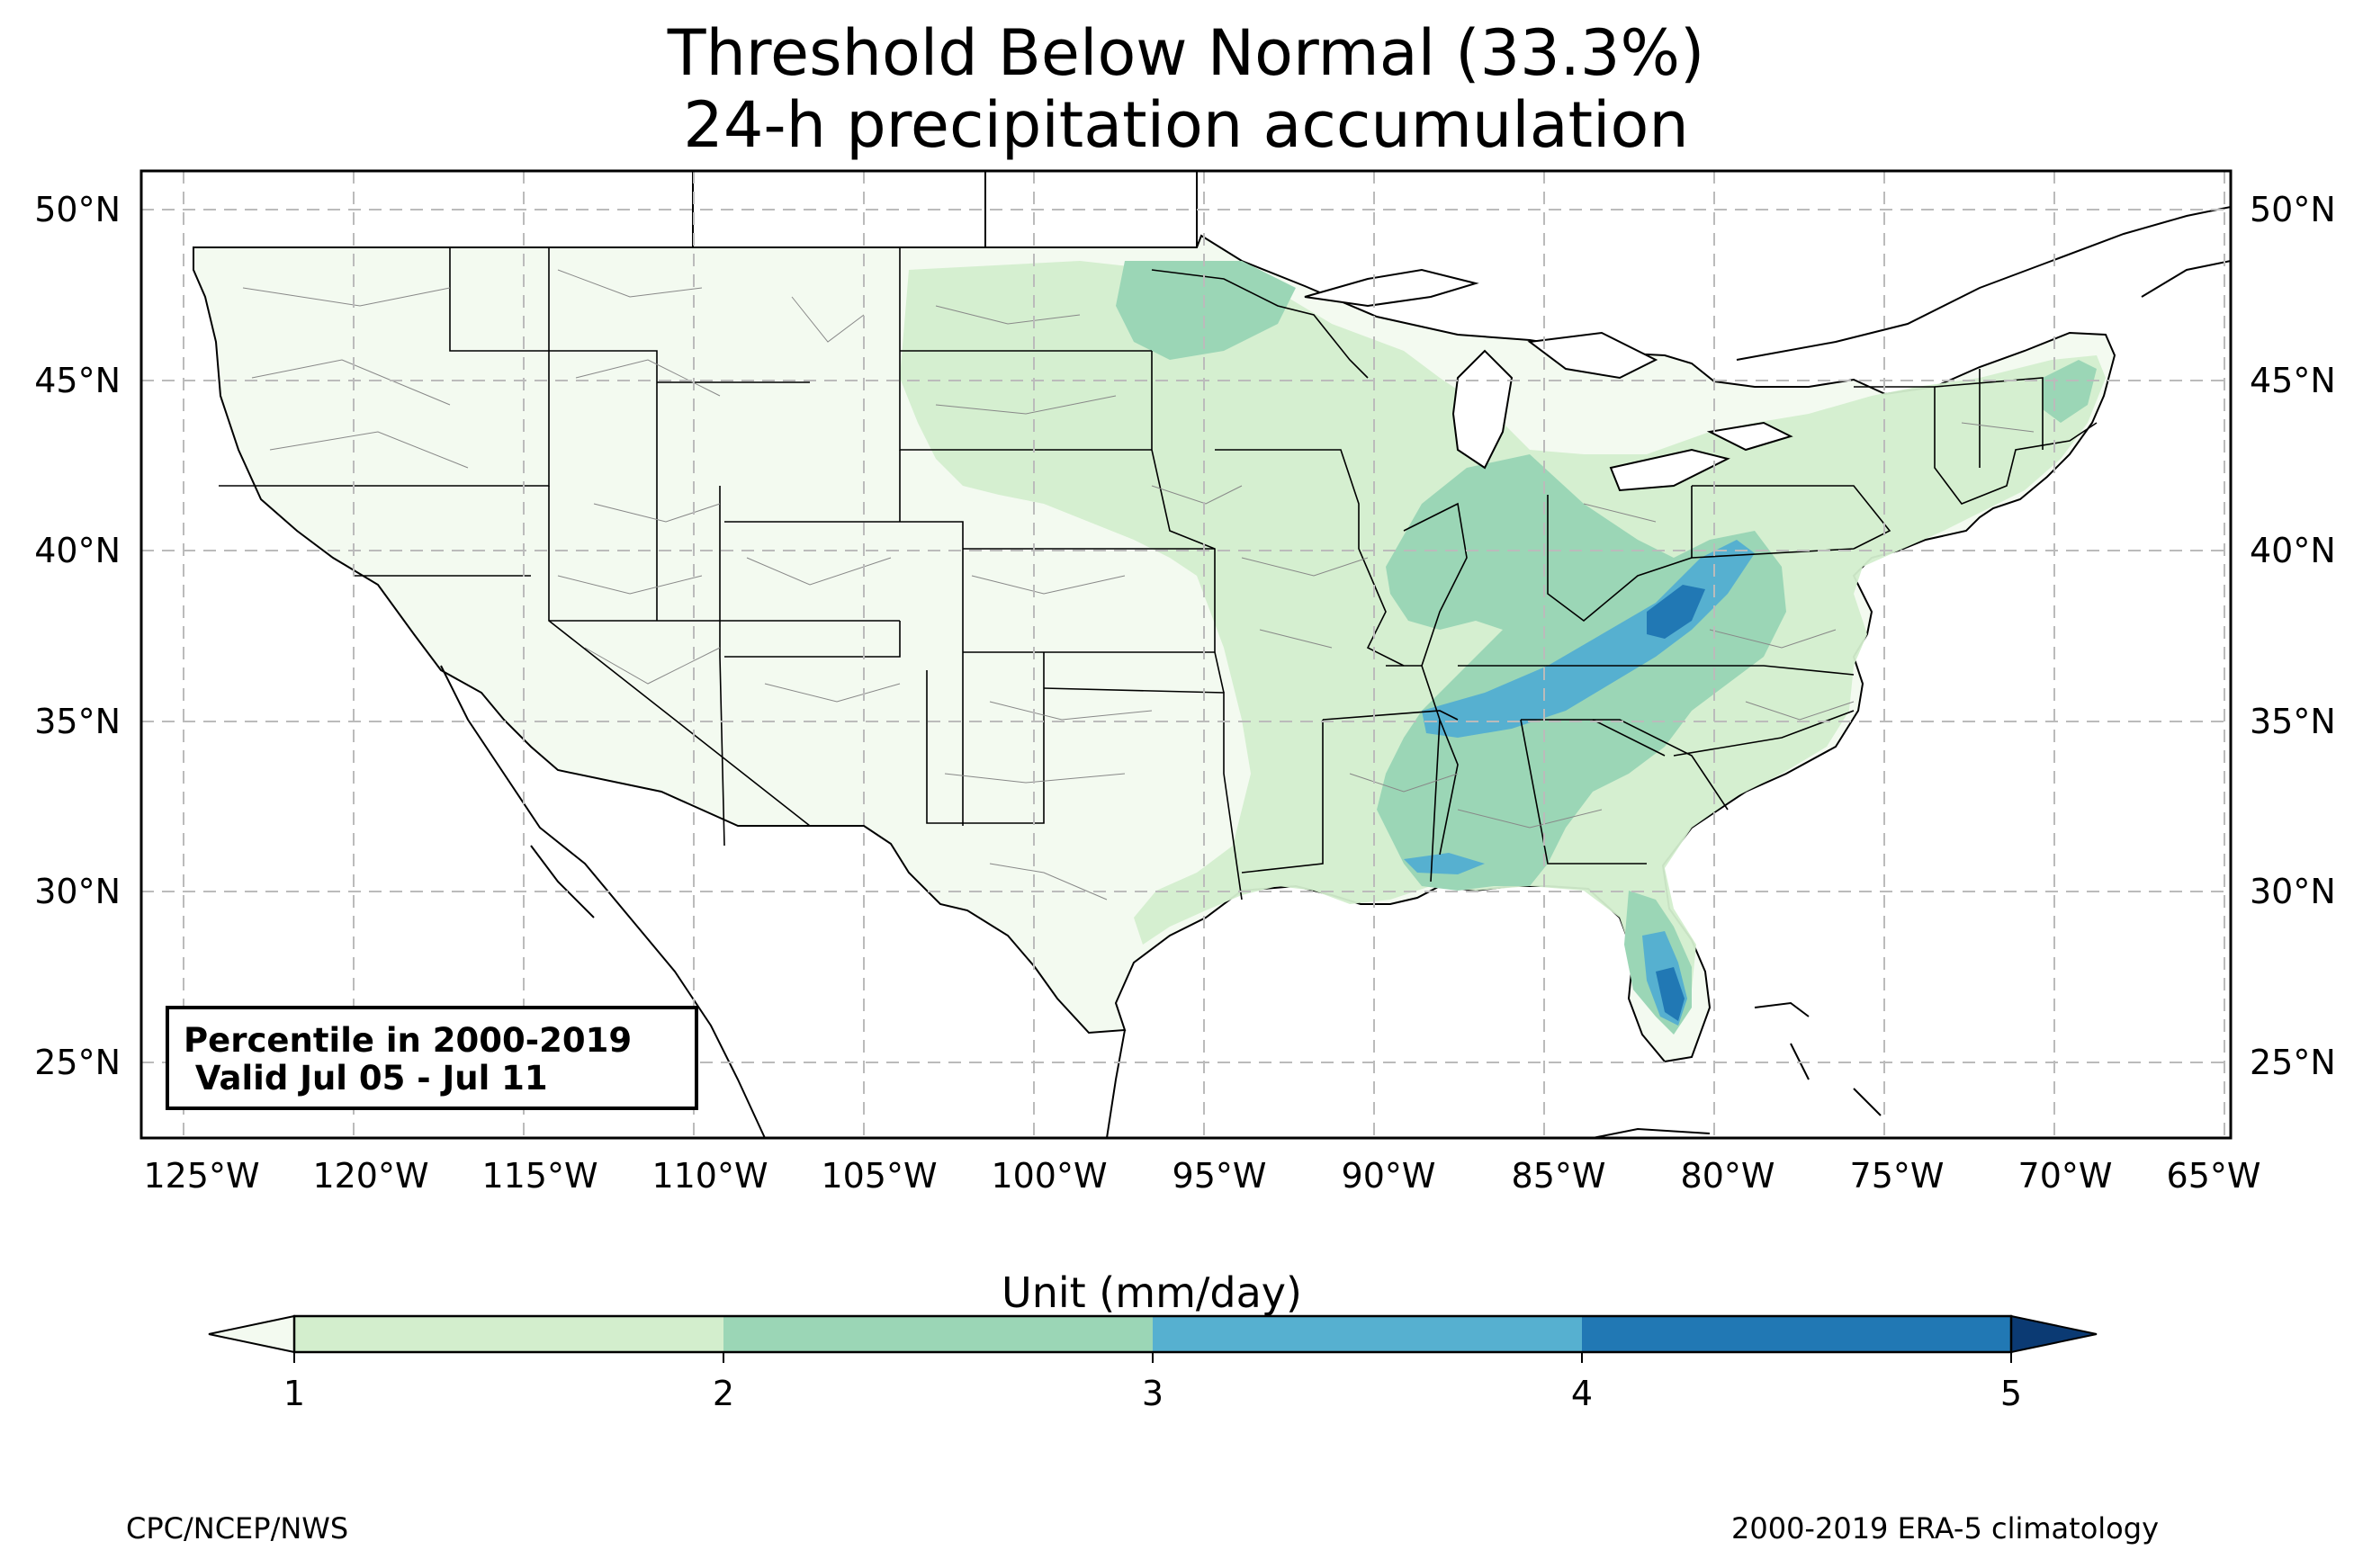  Describe the element at coordinates (1152, 1292) in the screenshot. I see `colorbar-unit-label: Unit (mm/day)` at that location.